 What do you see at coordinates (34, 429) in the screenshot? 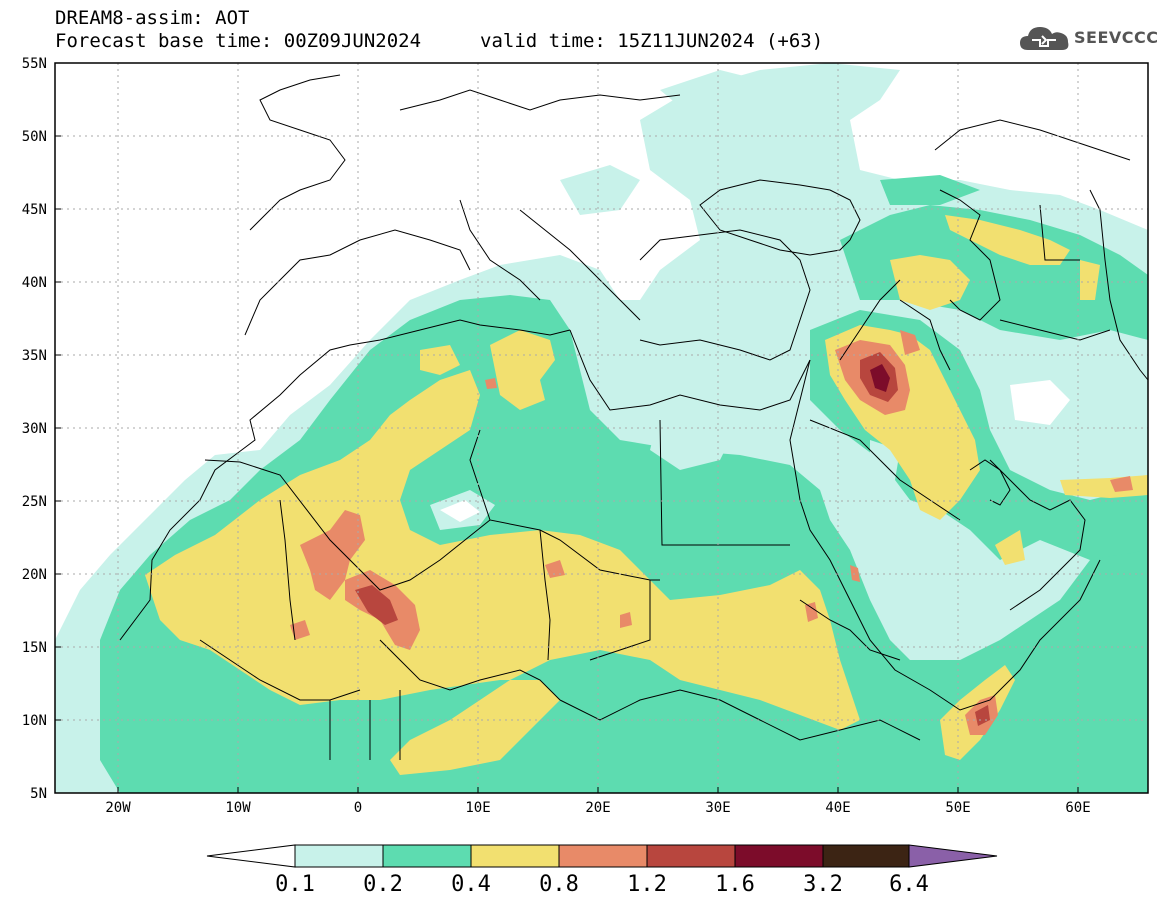
I see `lat-label: 30N` at bounding box center [34, 429].